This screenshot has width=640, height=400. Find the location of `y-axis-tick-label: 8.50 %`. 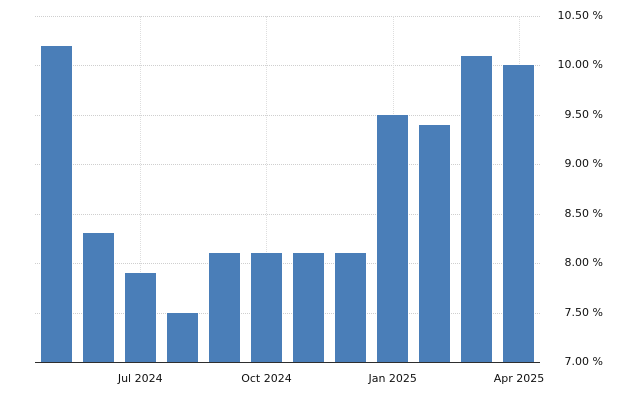

y-axis-tick-label: 8.50 % is located at coordinates (583, 213).